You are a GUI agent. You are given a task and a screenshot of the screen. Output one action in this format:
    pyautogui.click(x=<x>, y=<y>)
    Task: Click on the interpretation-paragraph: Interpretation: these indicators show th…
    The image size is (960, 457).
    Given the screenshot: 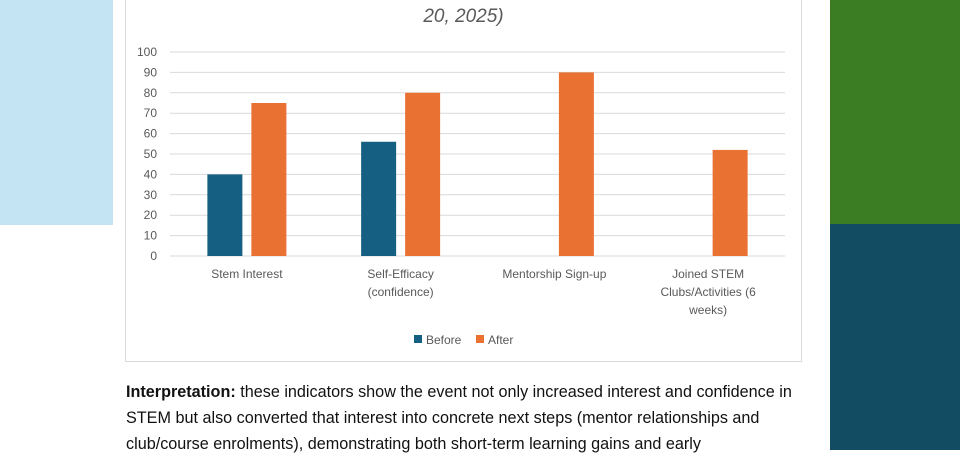 What is the action you would take?
    pyautogui.click(x=476, y=418)
    